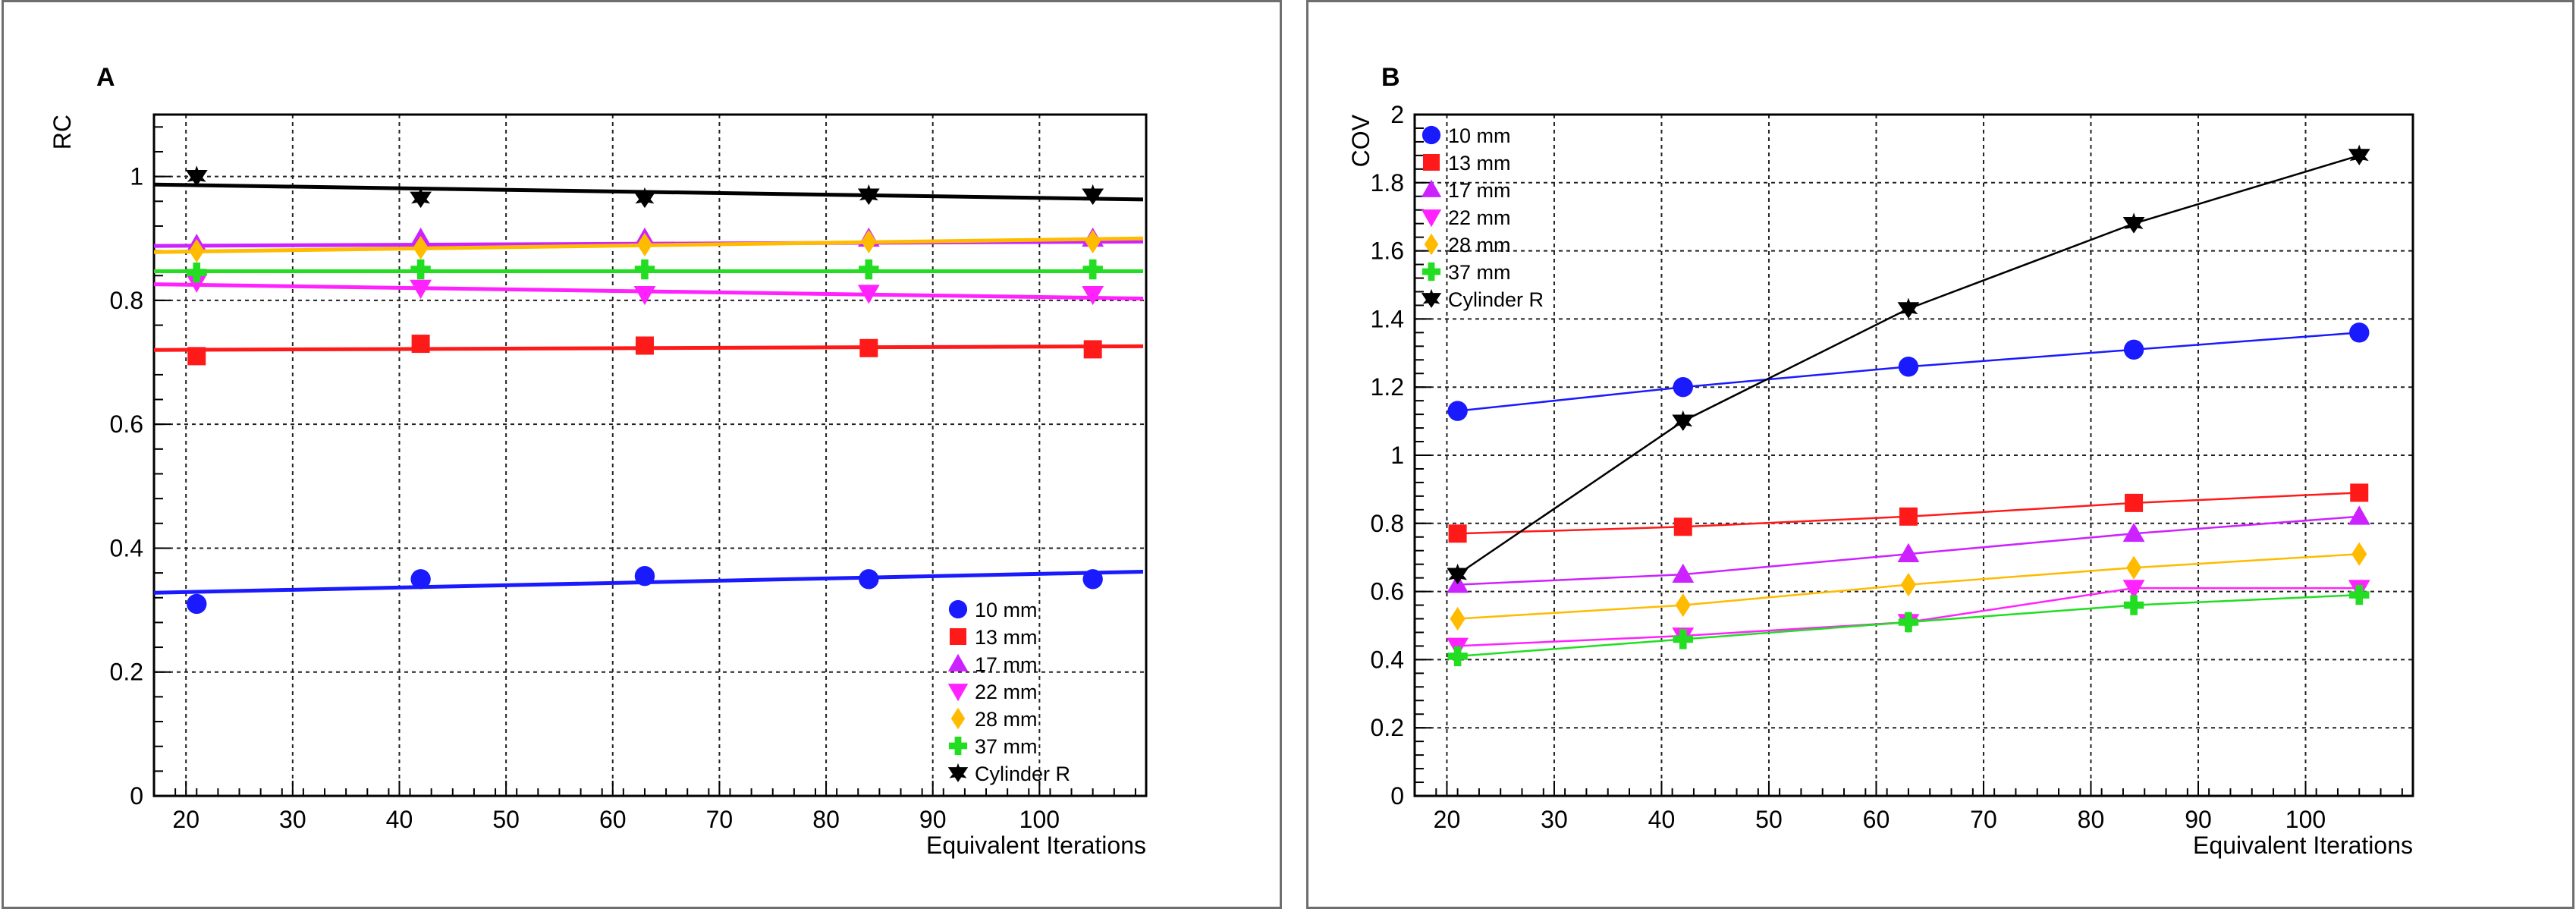 The height and width of the screenshot is (912, 2576). Describe the element at coordinates (958, 774) in the screenshot. I see `legend-marker-cylinder-r-lower` at that location.